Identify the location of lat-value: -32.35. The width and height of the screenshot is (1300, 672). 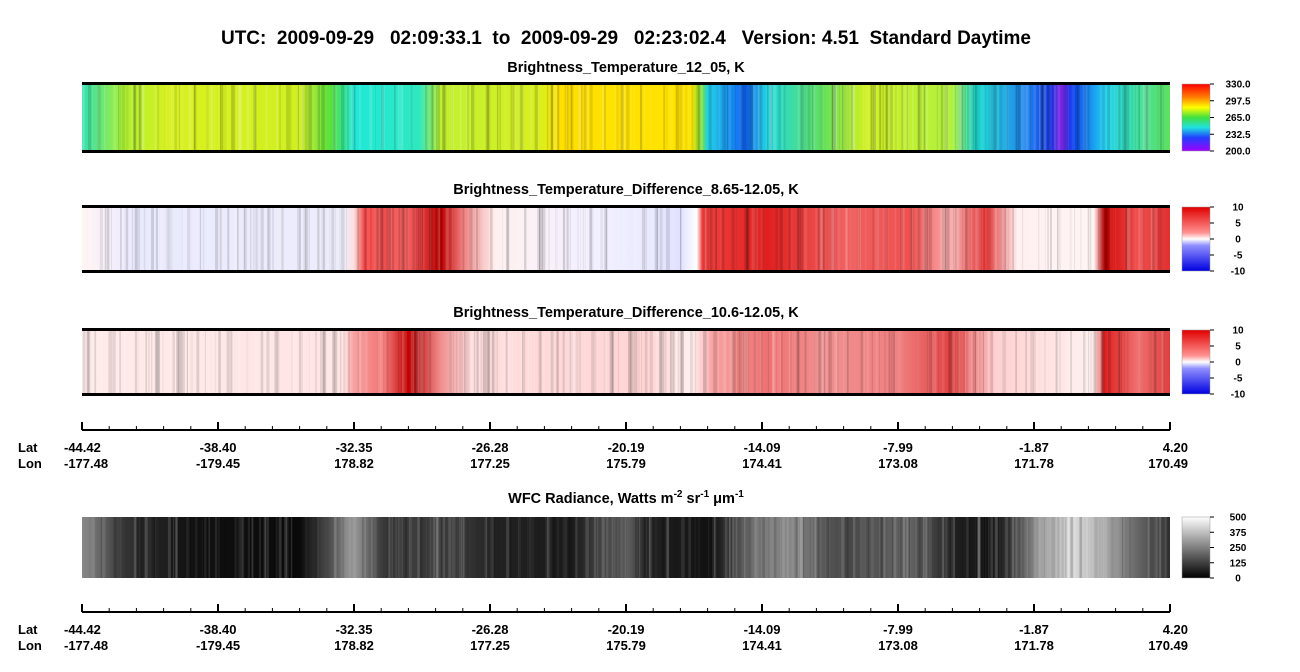
(354, 629).